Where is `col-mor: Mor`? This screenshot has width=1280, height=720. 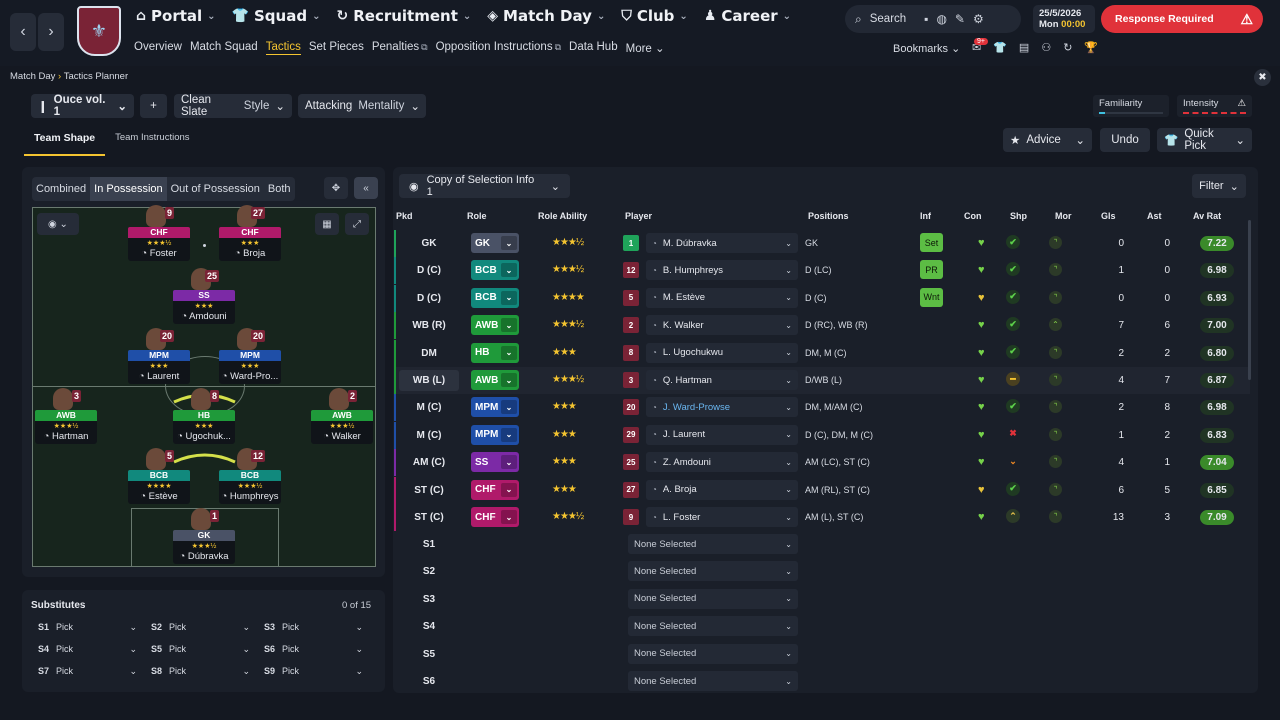 col-mor: Mor is located at coordinates (1063, 216).